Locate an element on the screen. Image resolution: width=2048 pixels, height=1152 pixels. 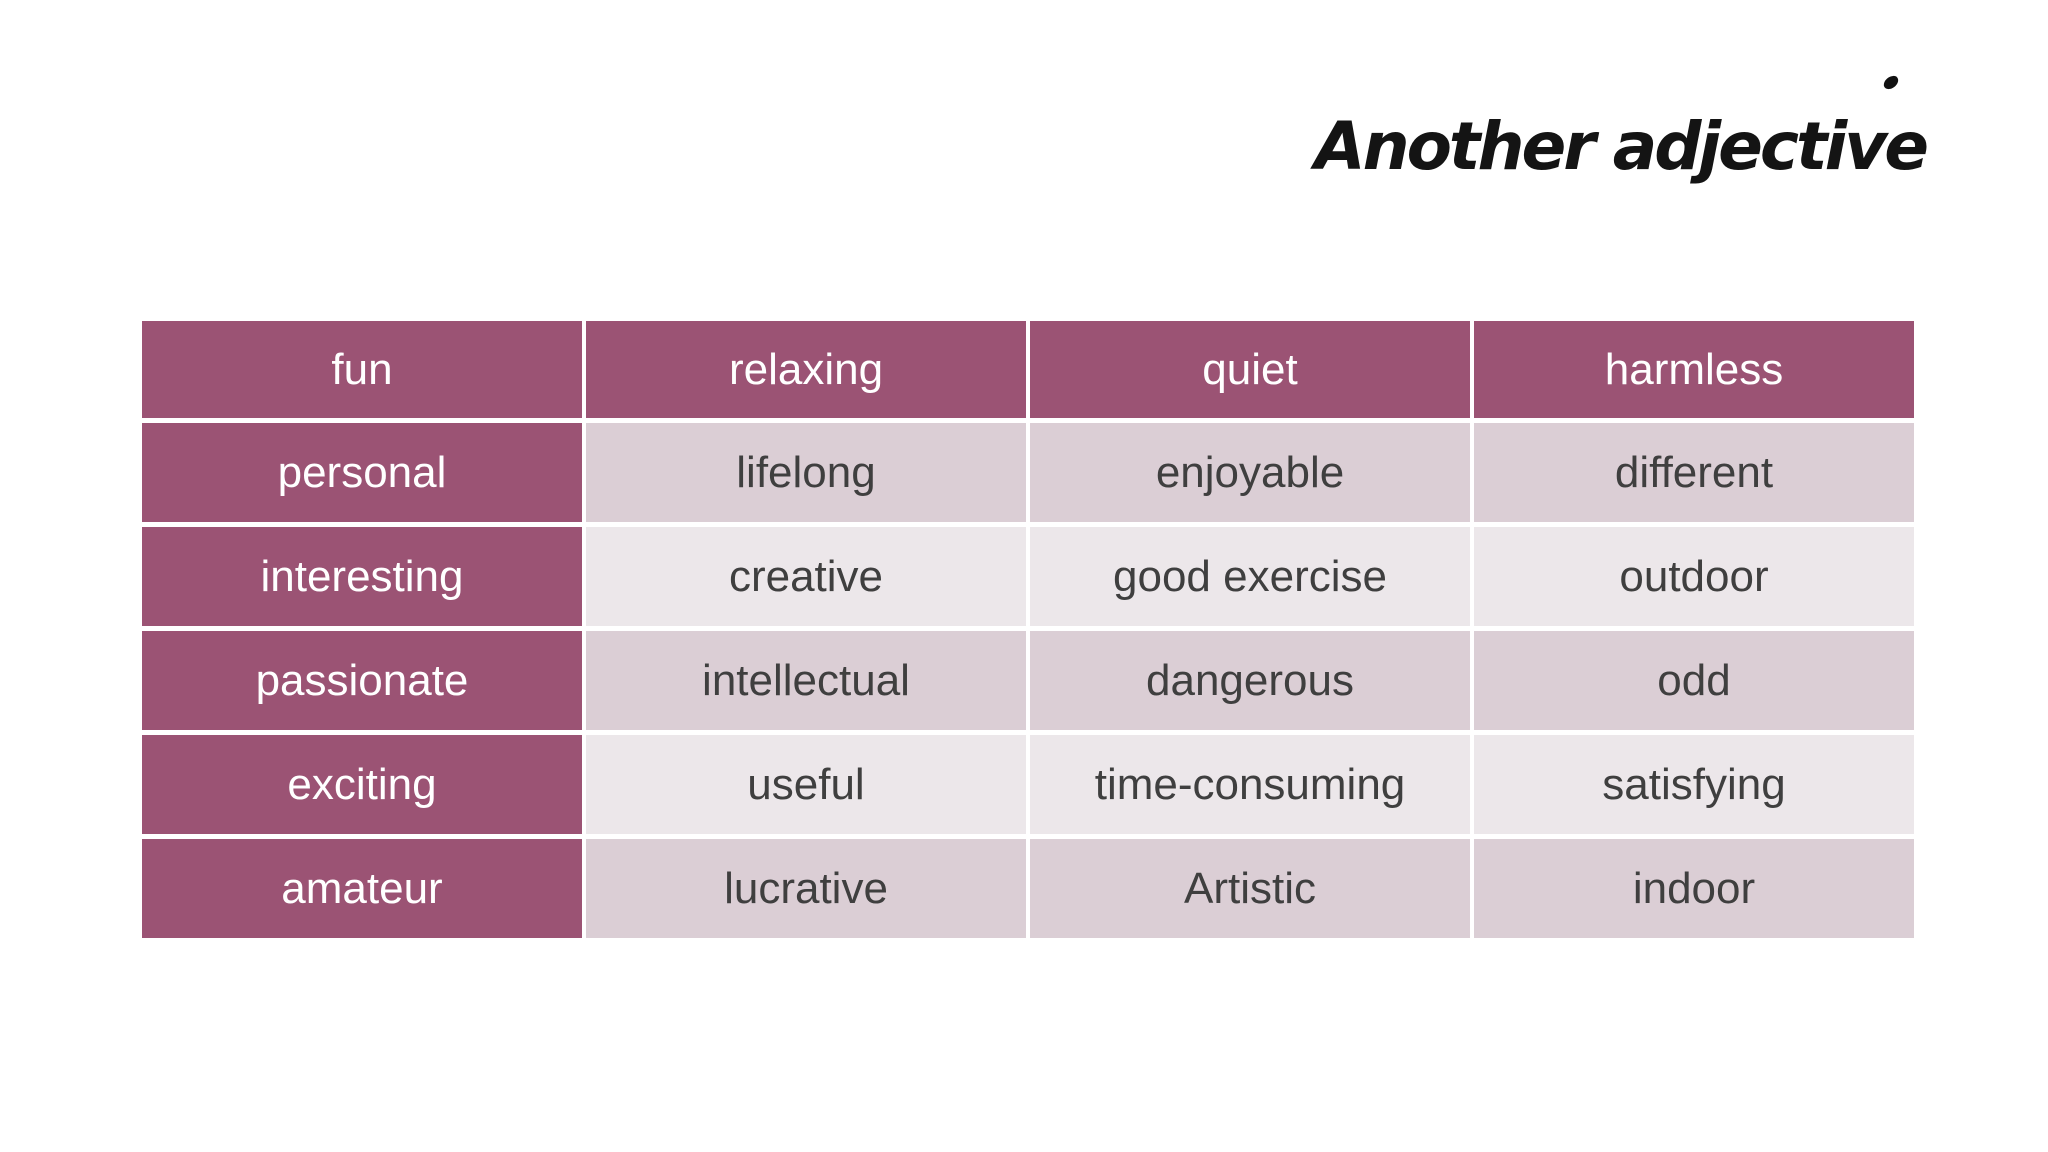
table-cell: lucrative is located at coordinates (806, 888).